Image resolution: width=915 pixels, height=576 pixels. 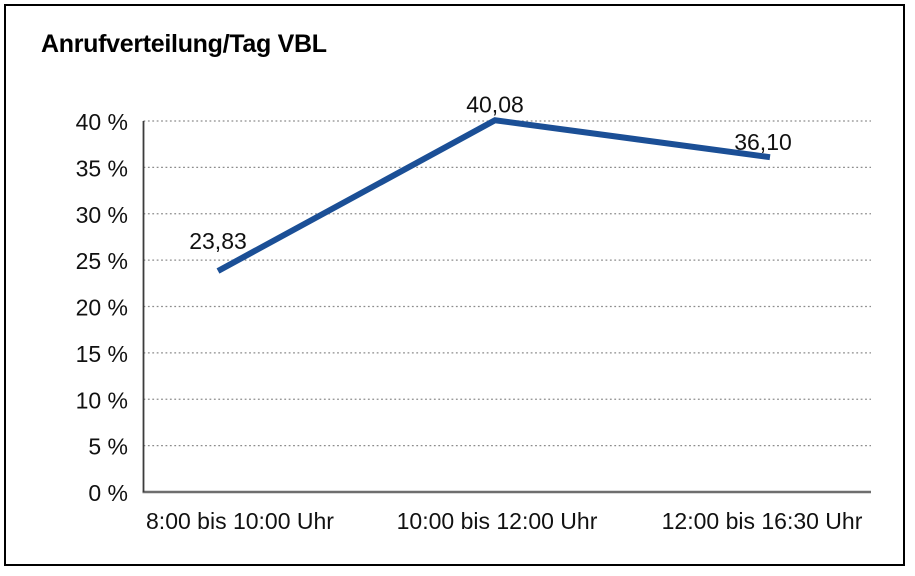 I want to click on chart-title: Anrufverteilung/Tag VBL, so click(x=184, y=44).